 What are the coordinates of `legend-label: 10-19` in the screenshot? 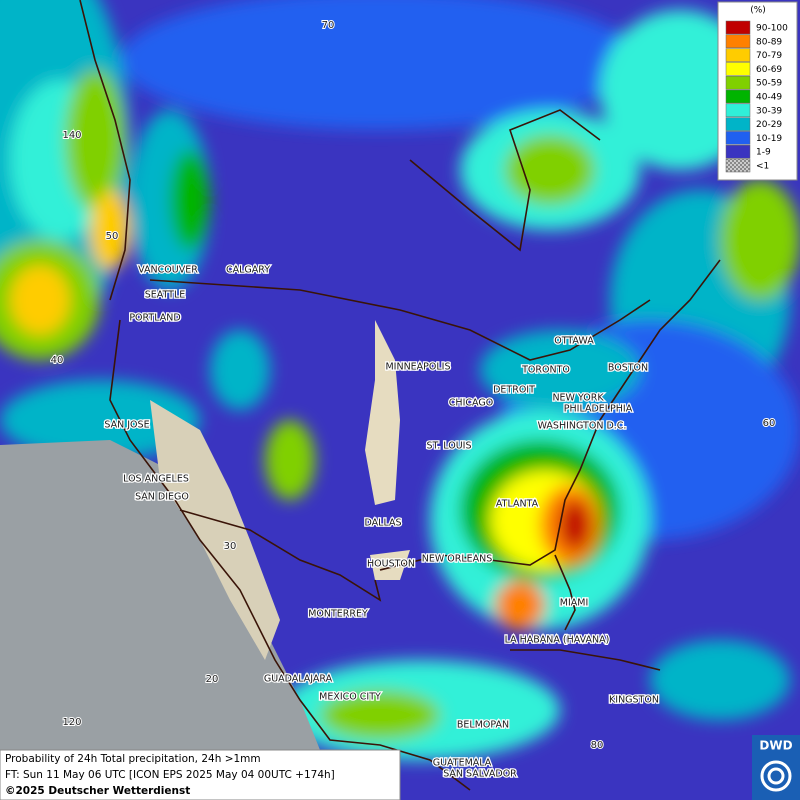 It's located at (769, 139).